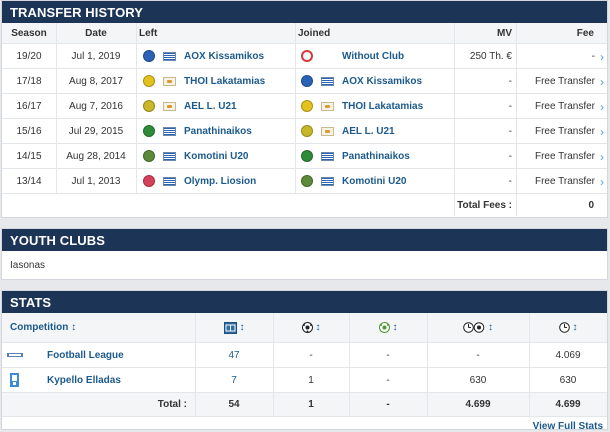 Image resolution: width=610 pixels, height=432 pixels. What do you see at coordinates (564, 327) in the screenshot?
I see `minutes-played-icon` at bounding box center [564, 327].